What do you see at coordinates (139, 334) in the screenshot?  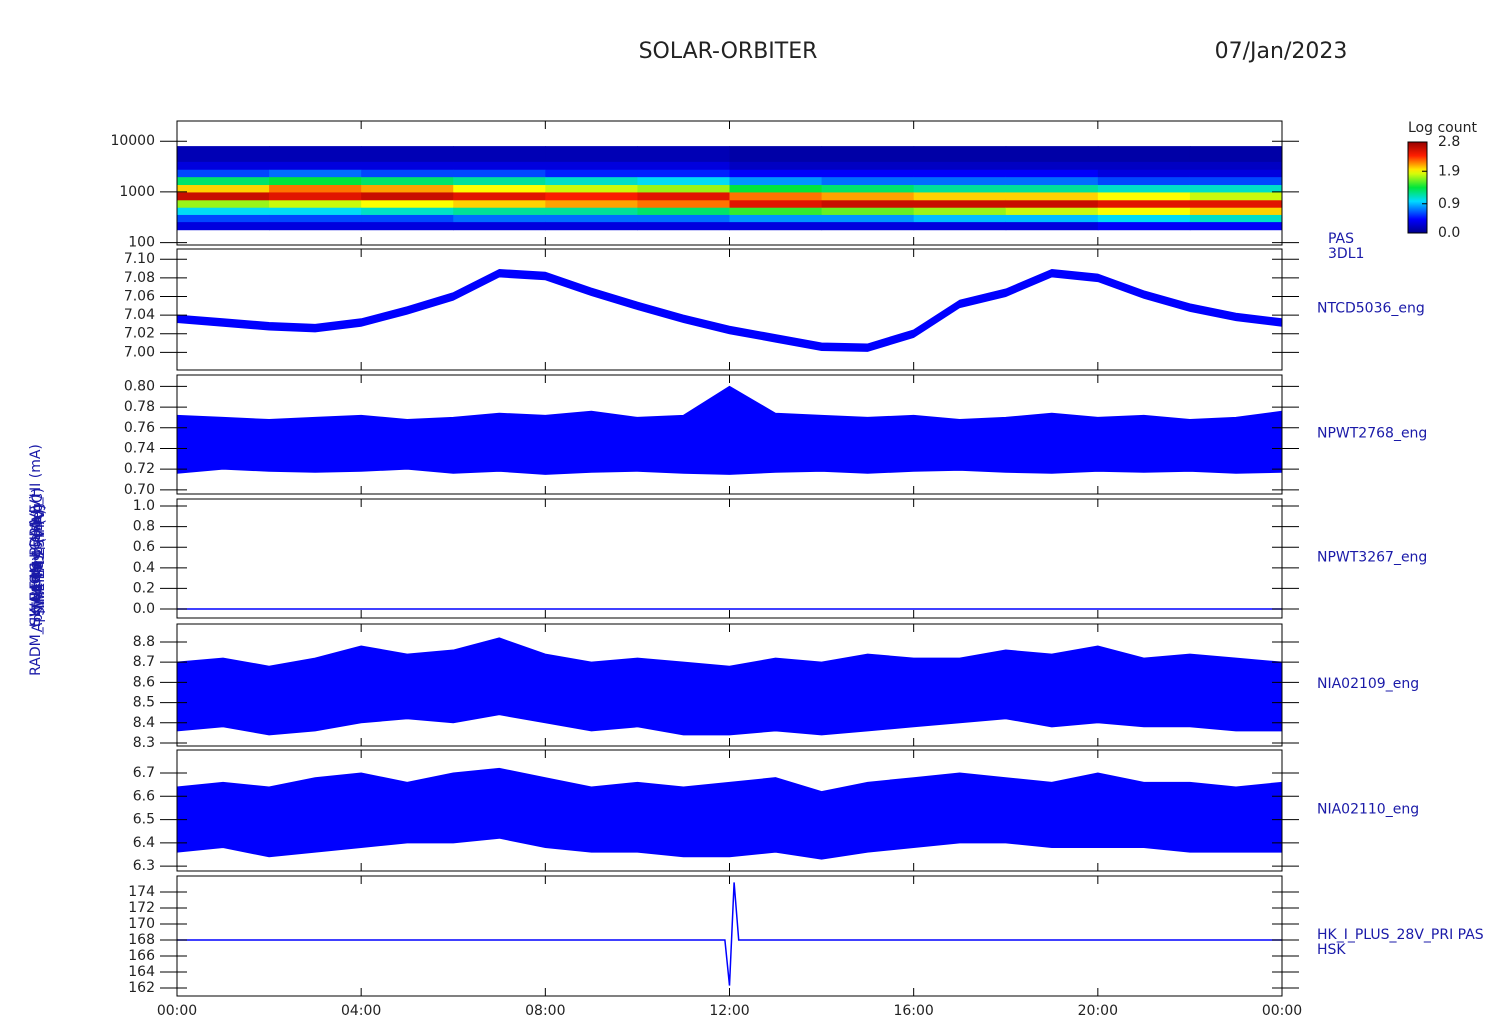 I see `y-tick-label: 7.02` at bounding box center [139, 334].